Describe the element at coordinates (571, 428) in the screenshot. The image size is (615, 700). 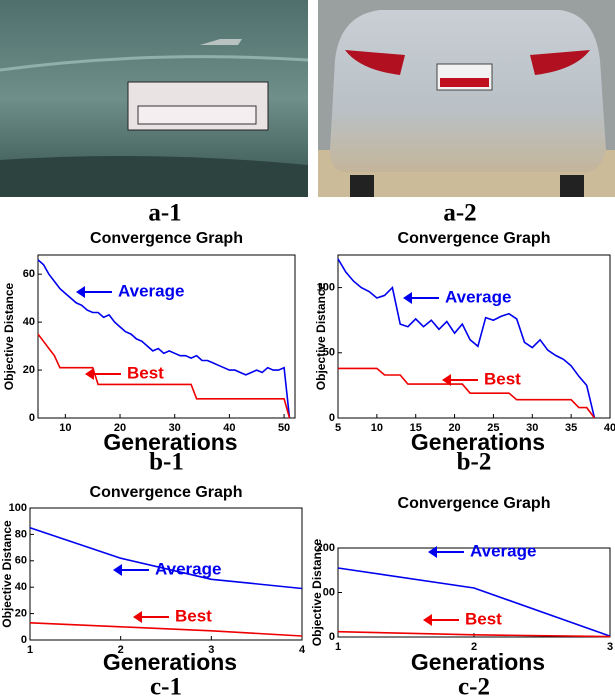
I see `x-tick-label: 35` at that location.